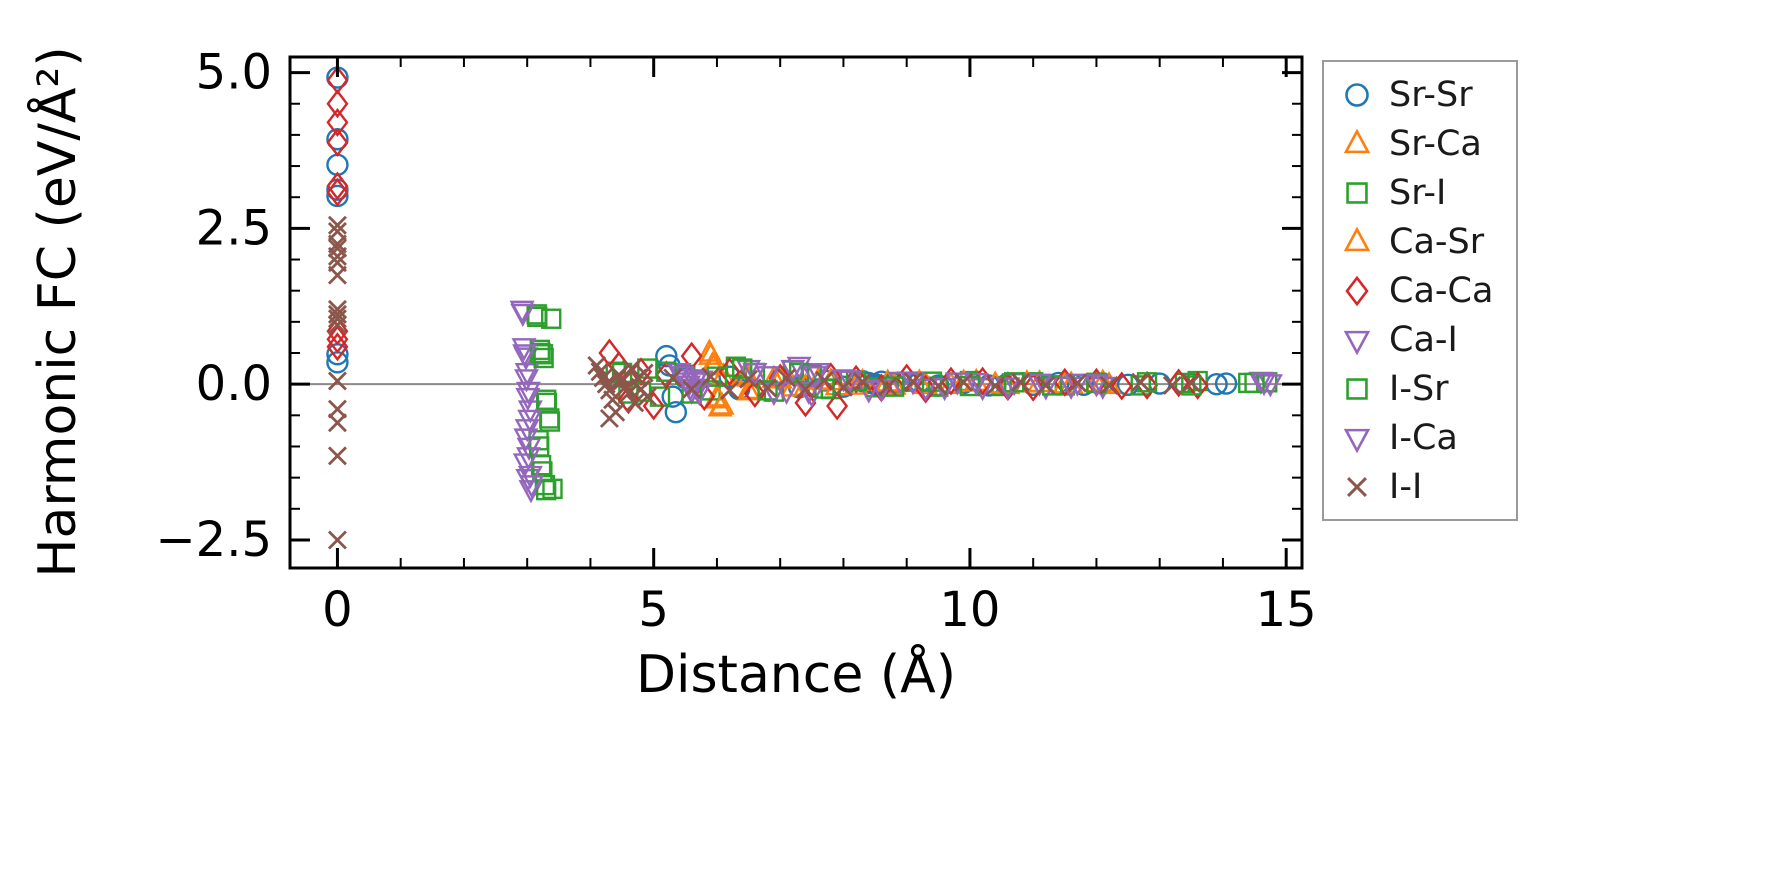 The image size is (1789, 885). Describe the element at coordinates (1357, 486) in the screenshot. I see `x-marker-icon` at that location.